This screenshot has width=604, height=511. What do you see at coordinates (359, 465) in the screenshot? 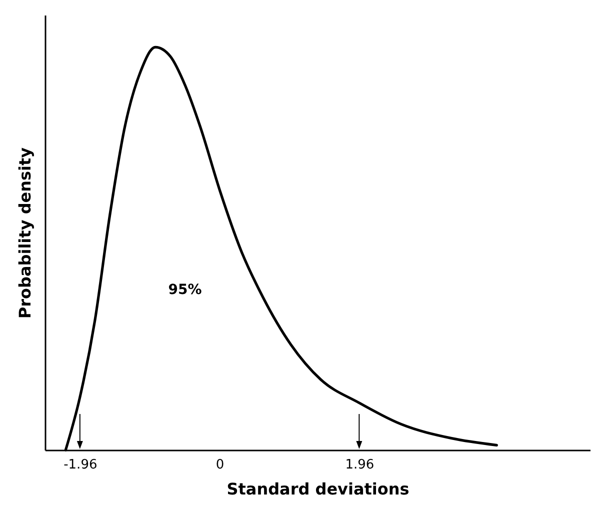
I see `x-tick-label: 1.96` at bounding box center [359, 465].